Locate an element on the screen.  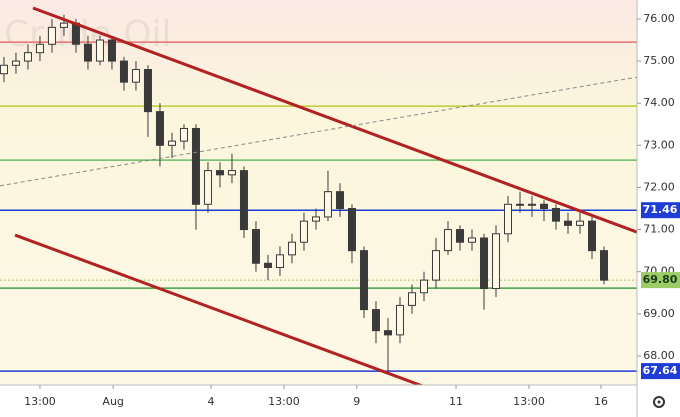
x-tick-label: Aug is located at coordinates (112, 401).